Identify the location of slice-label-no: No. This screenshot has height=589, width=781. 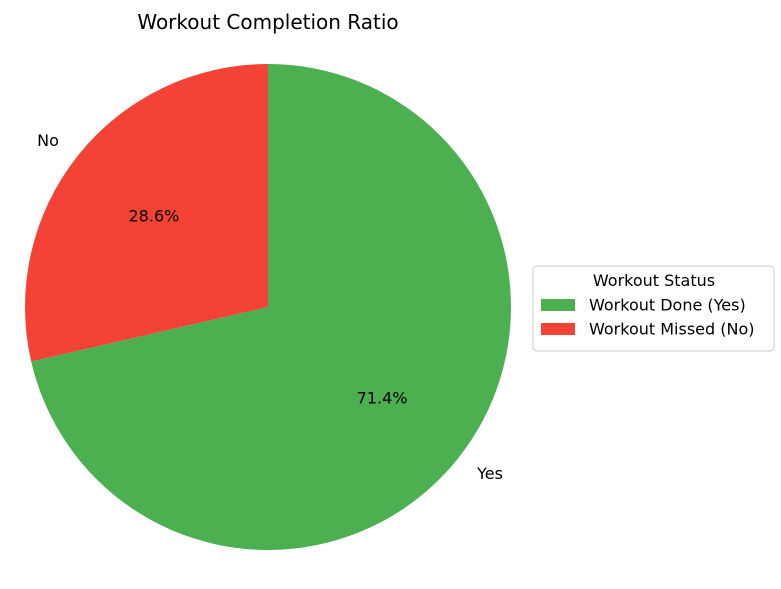
(48, 140).